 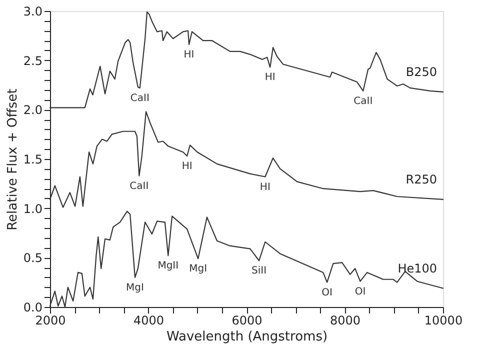 I want to click on y-tick-label: 0.0, so click(x=32, y=307).